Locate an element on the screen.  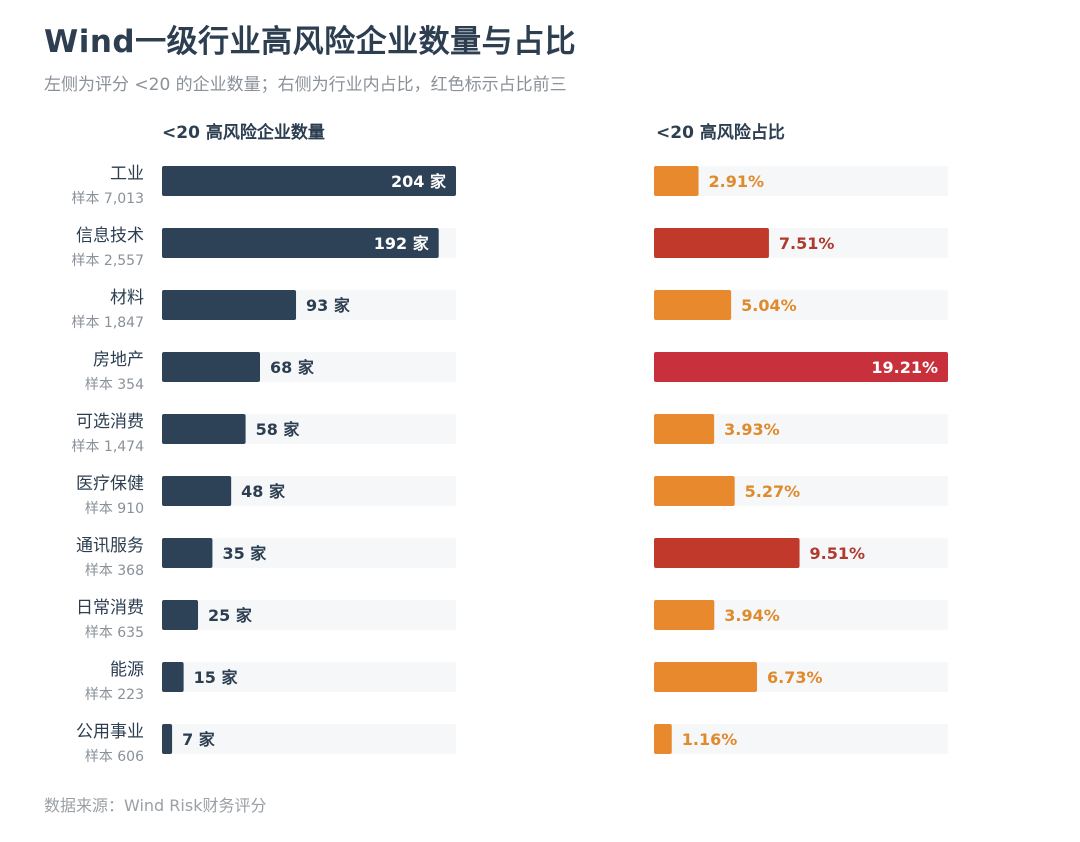
share-value-label: 1.16% is located at coordinates (710, 739).